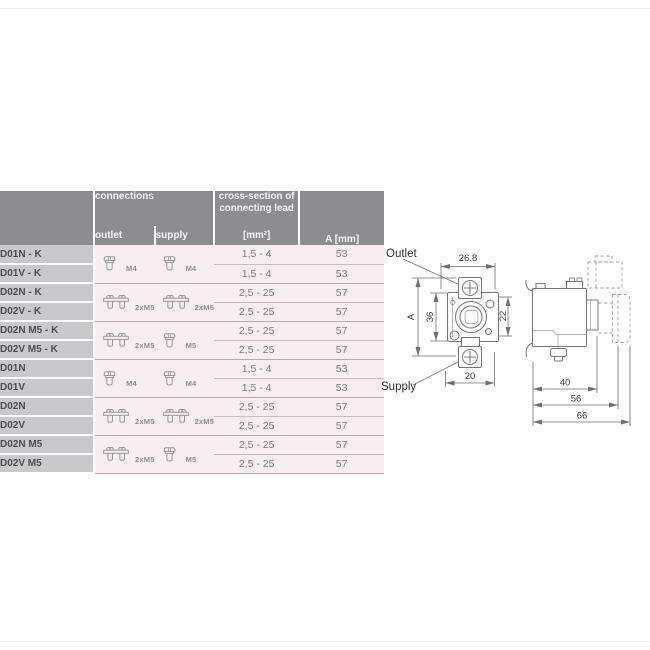 This screenshot has width=650, height=650. I want to click on supply-connection-cell: 2xM5, so click(184, 416).